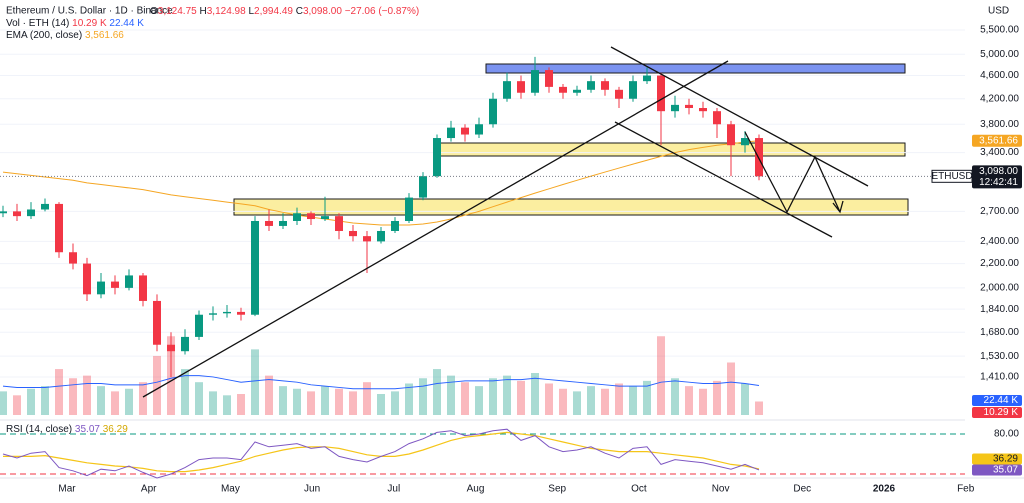 The height and width of the screenshot is (503, 1024). I want to click on x-tick-label: 2026, so click(884, 489).